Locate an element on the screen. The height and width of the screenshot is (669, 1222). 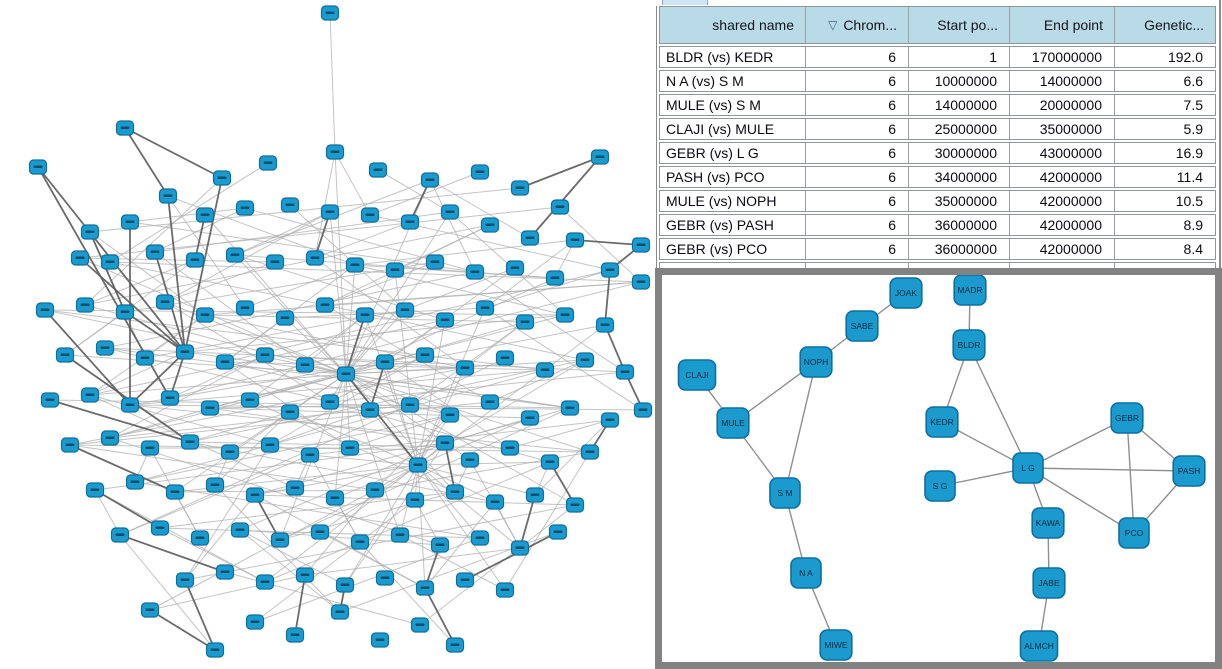
table-row: GEBR (vs) L G 6 30000000 43000000 16.9 is located at coordinates (937, 153).